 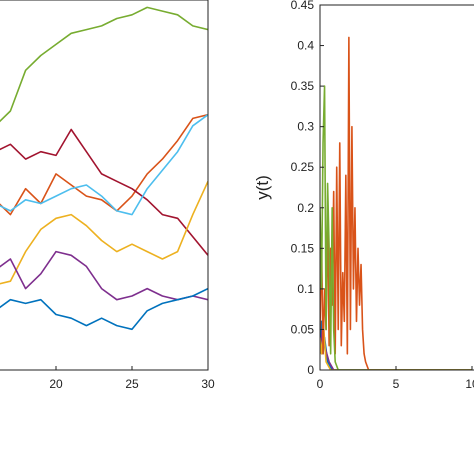 I want to click on x-tick-label: 25, so click(x=132, y=384).